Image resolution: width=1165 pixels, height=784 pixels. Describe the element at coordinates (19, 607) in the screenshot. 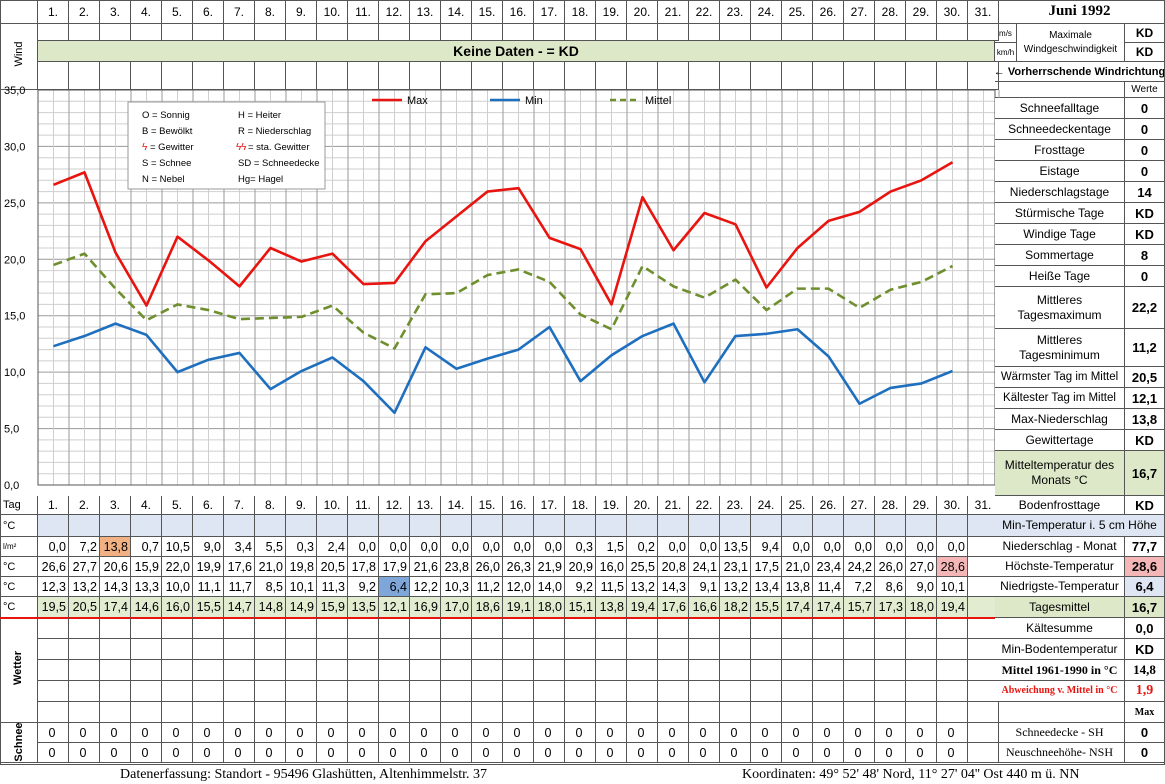

I see `mean-row-unit: °C` at that location.